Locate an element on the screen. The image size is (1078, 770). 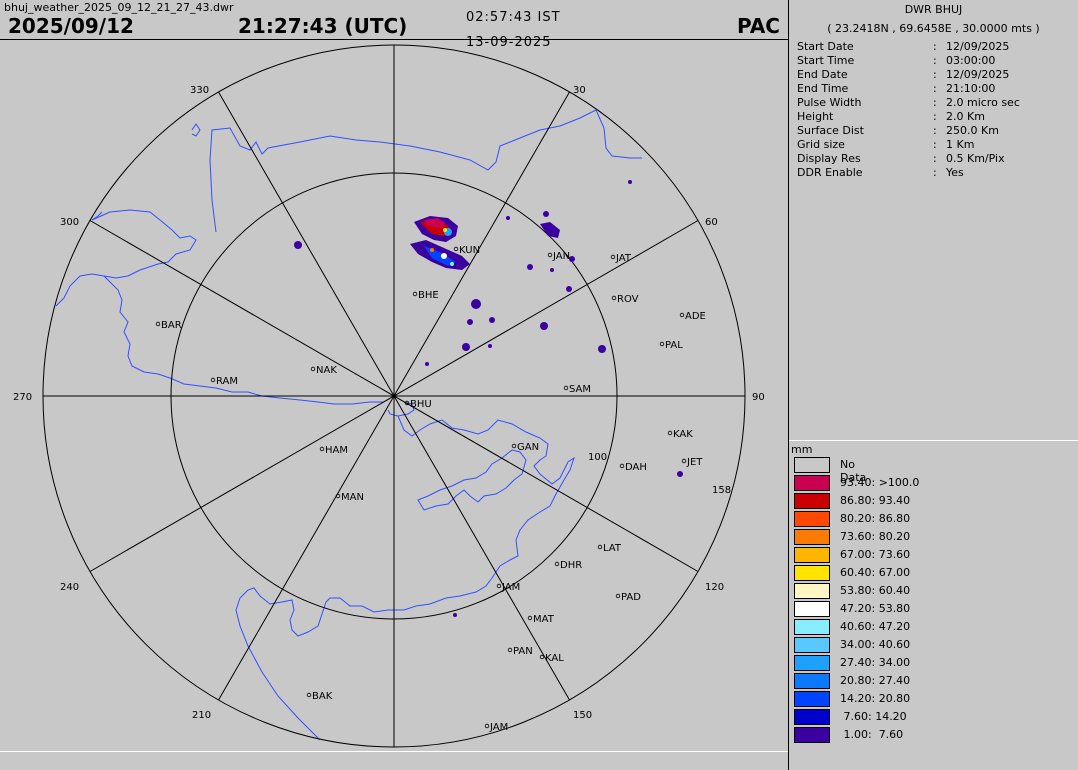
legend-label: 27.40: 34.00 is located at coordinates (875, 662).